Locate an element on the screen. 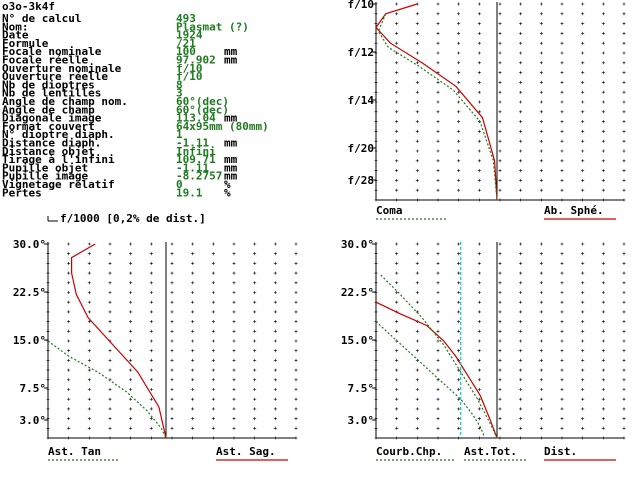 The image size is (640, 480). legend-label: Ast. Sag. is located at coordinates (246, 451).